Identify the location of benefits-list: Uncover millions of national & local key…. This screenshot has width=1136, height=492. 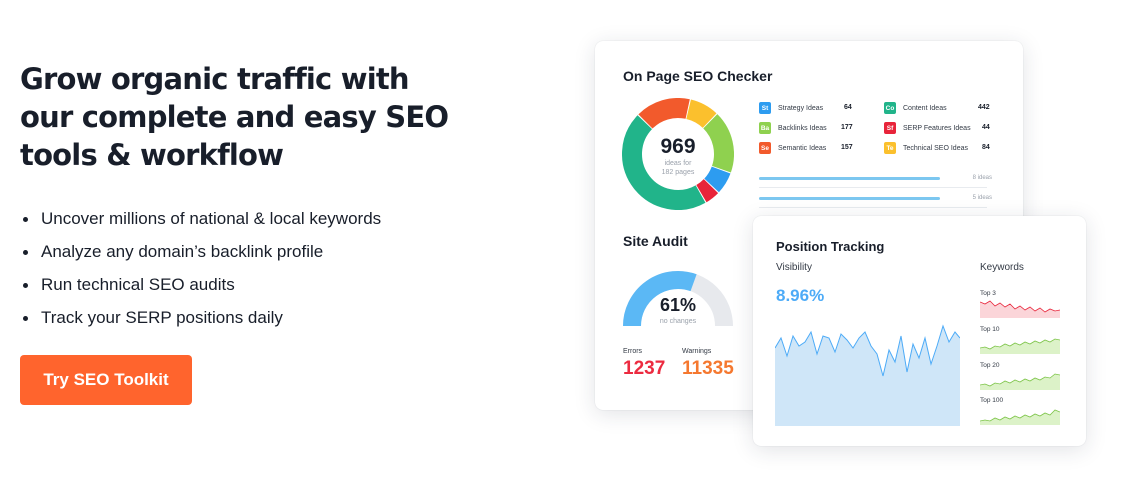
(200, 268).